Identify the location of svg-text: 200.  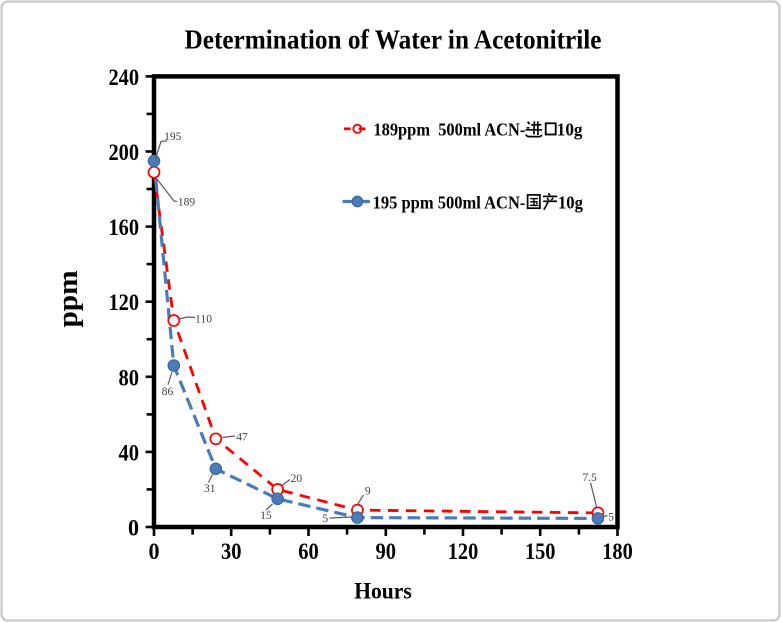
(124, 152).